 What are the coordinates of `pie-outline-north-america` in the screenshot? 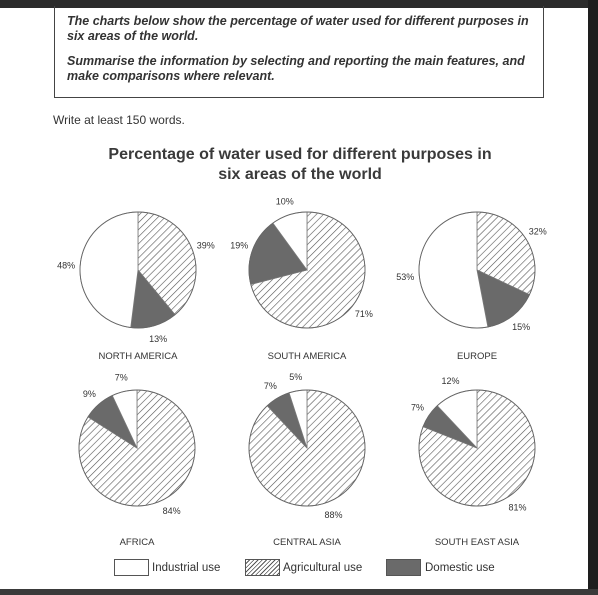 It's located at (138, 270).